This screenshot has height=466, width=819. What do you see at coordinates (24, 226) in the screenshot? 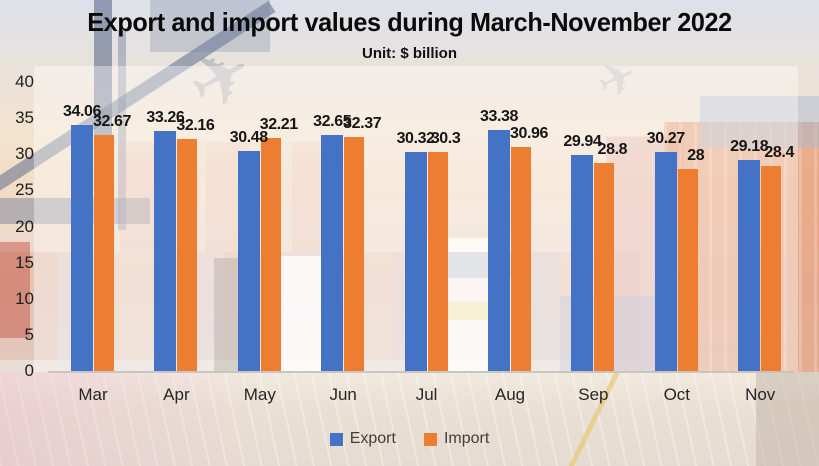
I see `y-axis-tick-label: 20` at bounding box center [24, 226].